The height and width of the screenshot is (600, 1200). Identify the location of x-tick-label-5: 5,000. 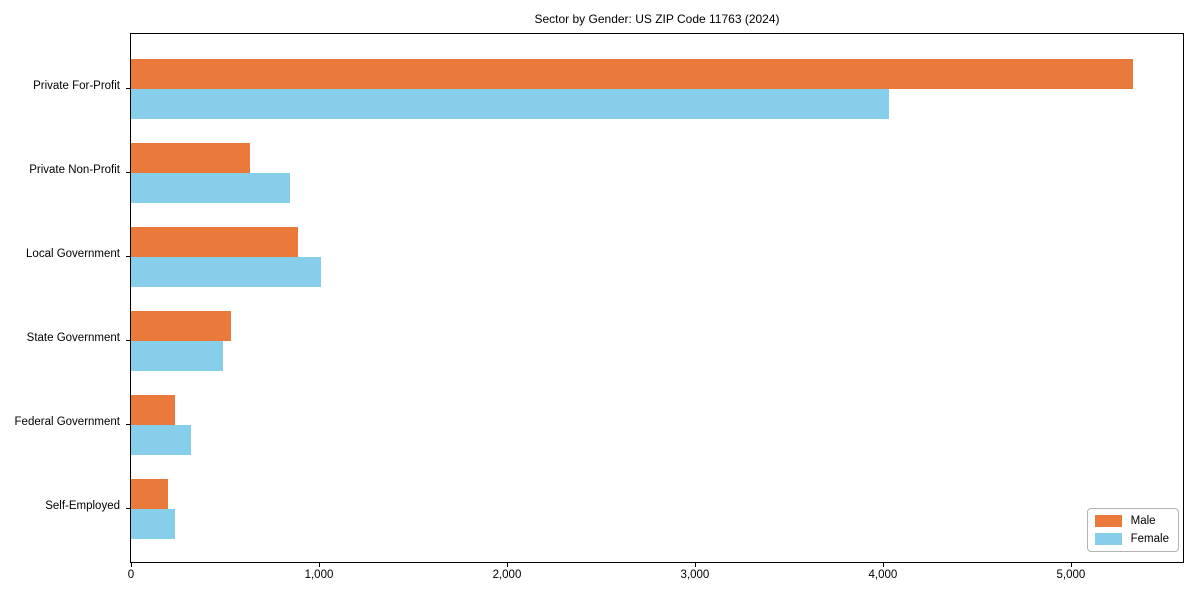
(1071, 575).